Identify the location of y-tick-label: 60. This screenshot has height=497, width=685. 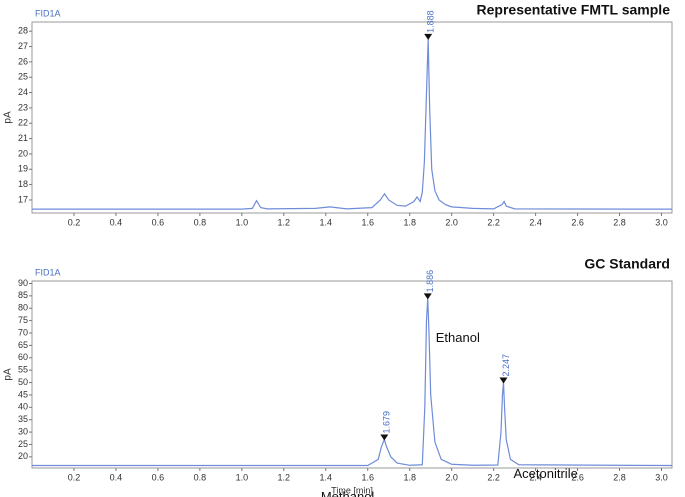
(23, 357).